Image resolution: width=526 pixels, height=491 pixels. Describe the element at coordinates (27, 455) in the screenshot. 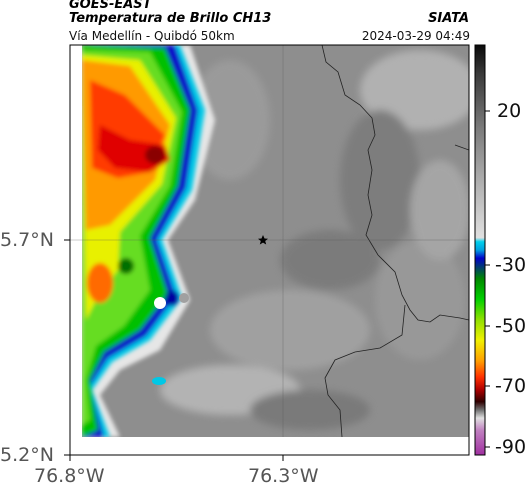

I see `lat-tick-label: 5.2°N` at that location.